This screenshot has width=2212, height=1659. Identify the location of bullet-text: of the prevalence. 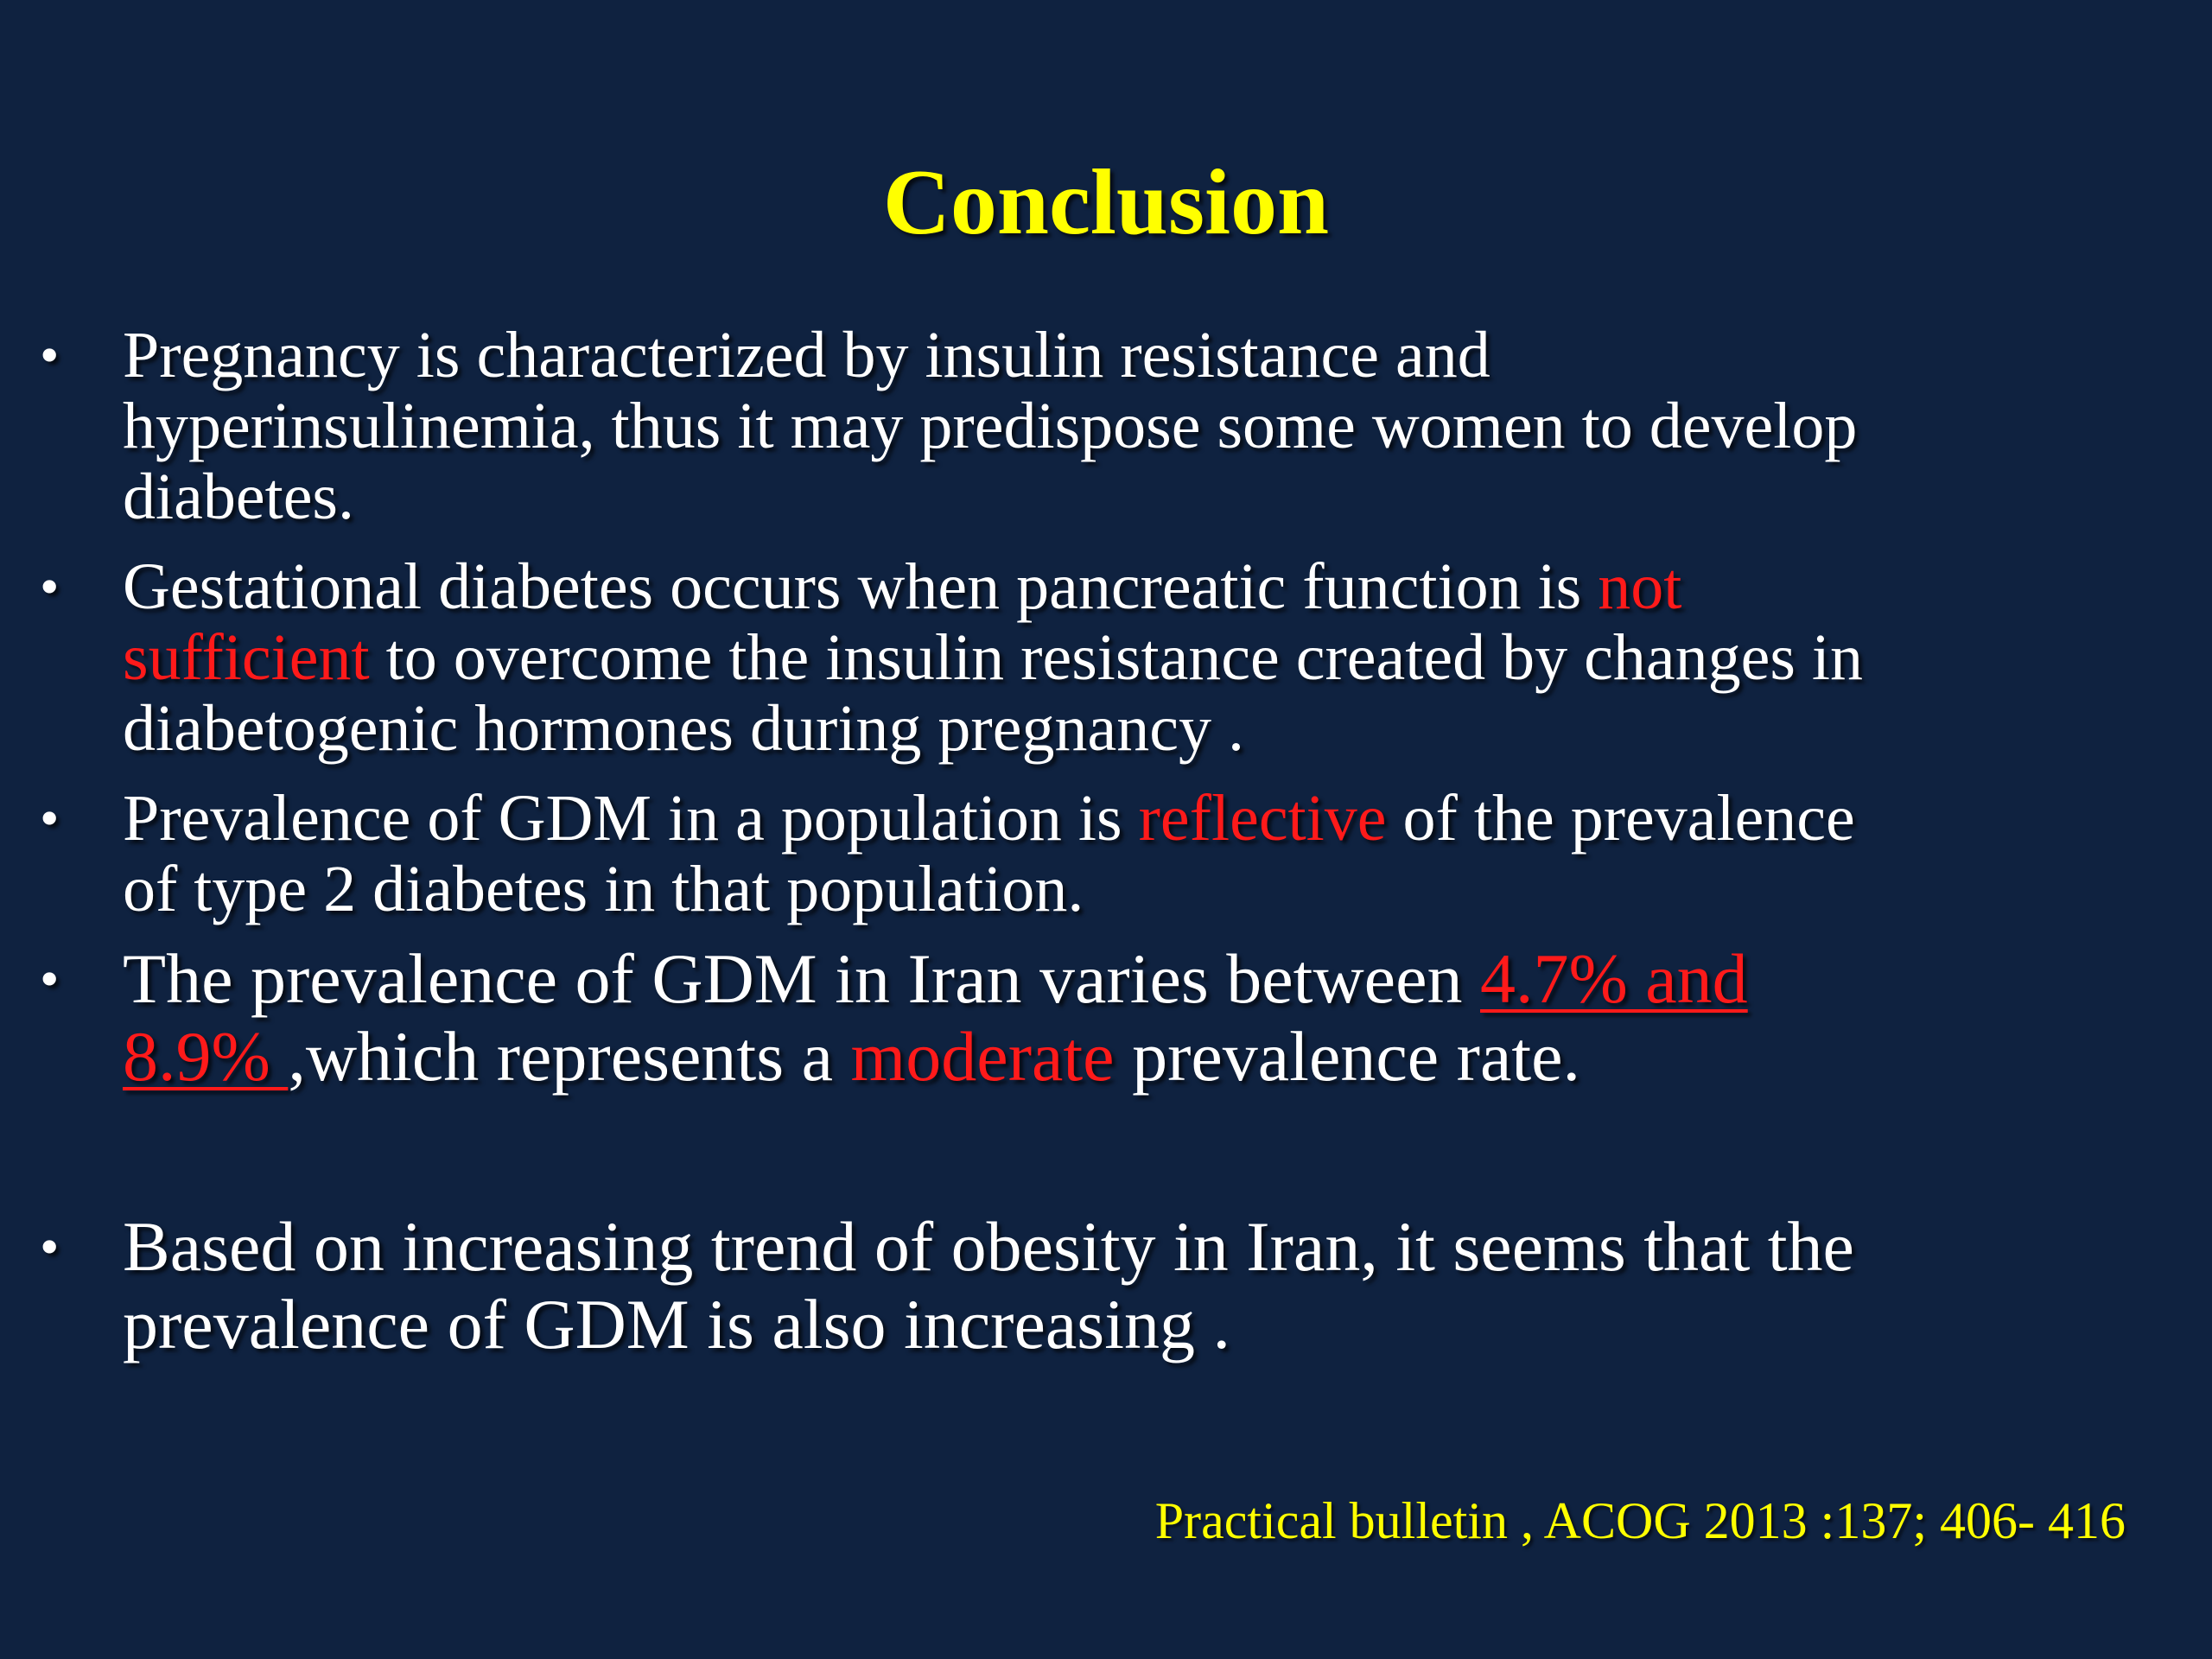
(1620, 818).